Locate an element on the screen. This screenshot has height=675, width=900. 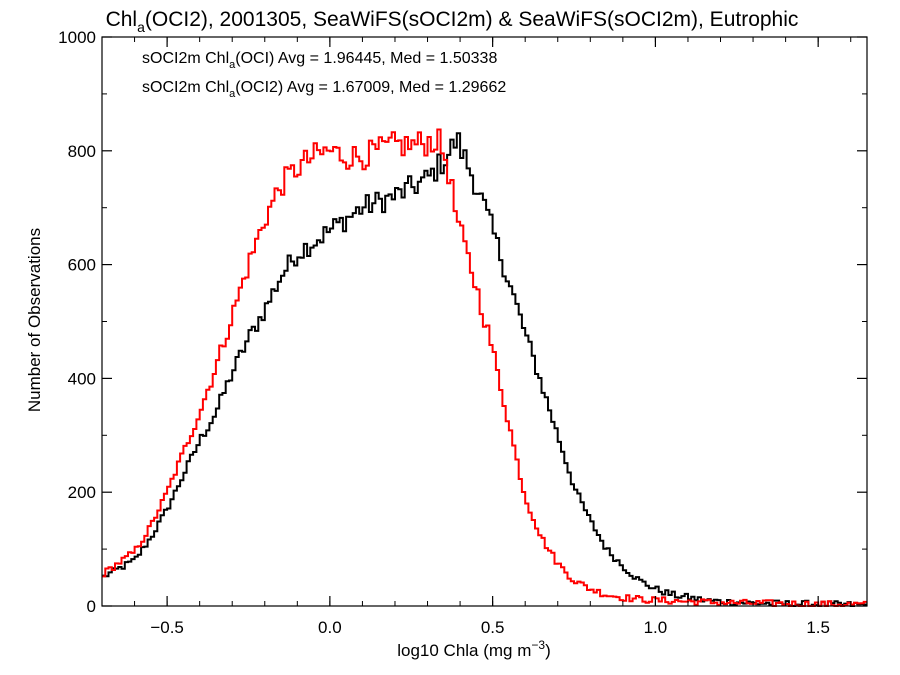
x-tick-label: 1.0 is located at coordinates (656, 627).